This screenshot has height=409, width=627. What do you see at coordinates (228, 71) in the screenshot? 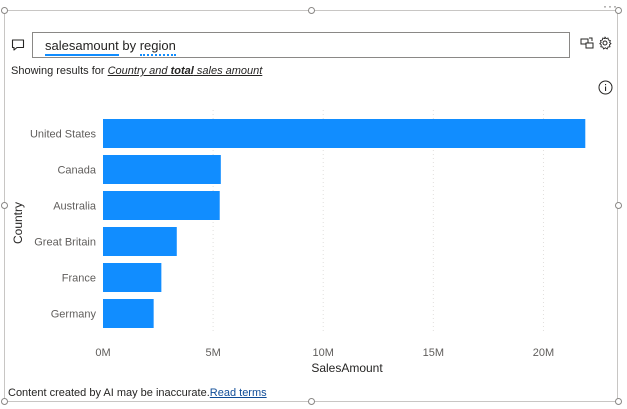
I see `restatement-part2: sales amount` at bounding box center [228, 71].